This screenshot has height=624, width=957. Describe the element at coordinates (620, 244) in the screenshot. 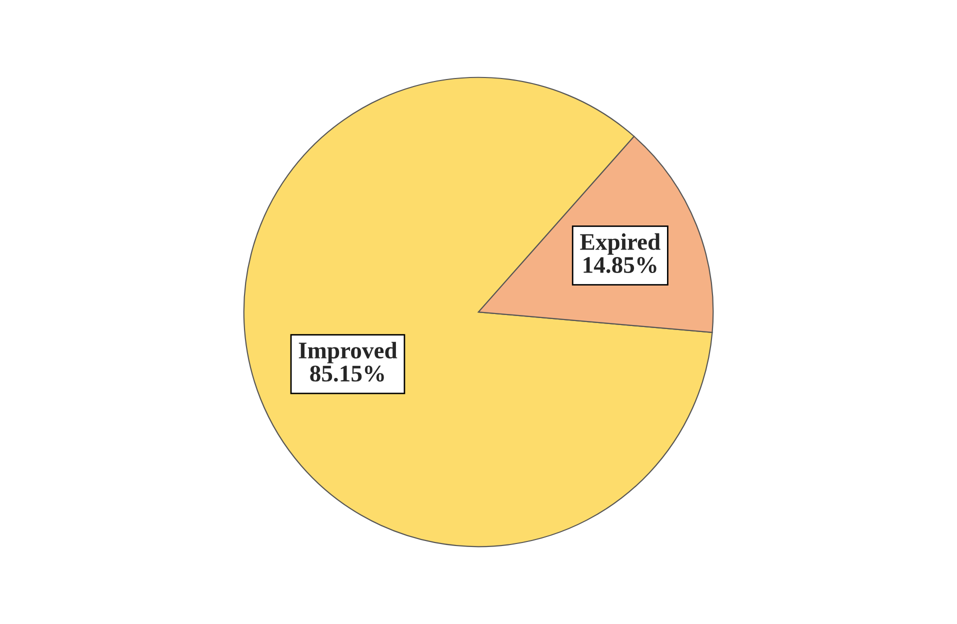

I see `slice-label: Expired` at that location.